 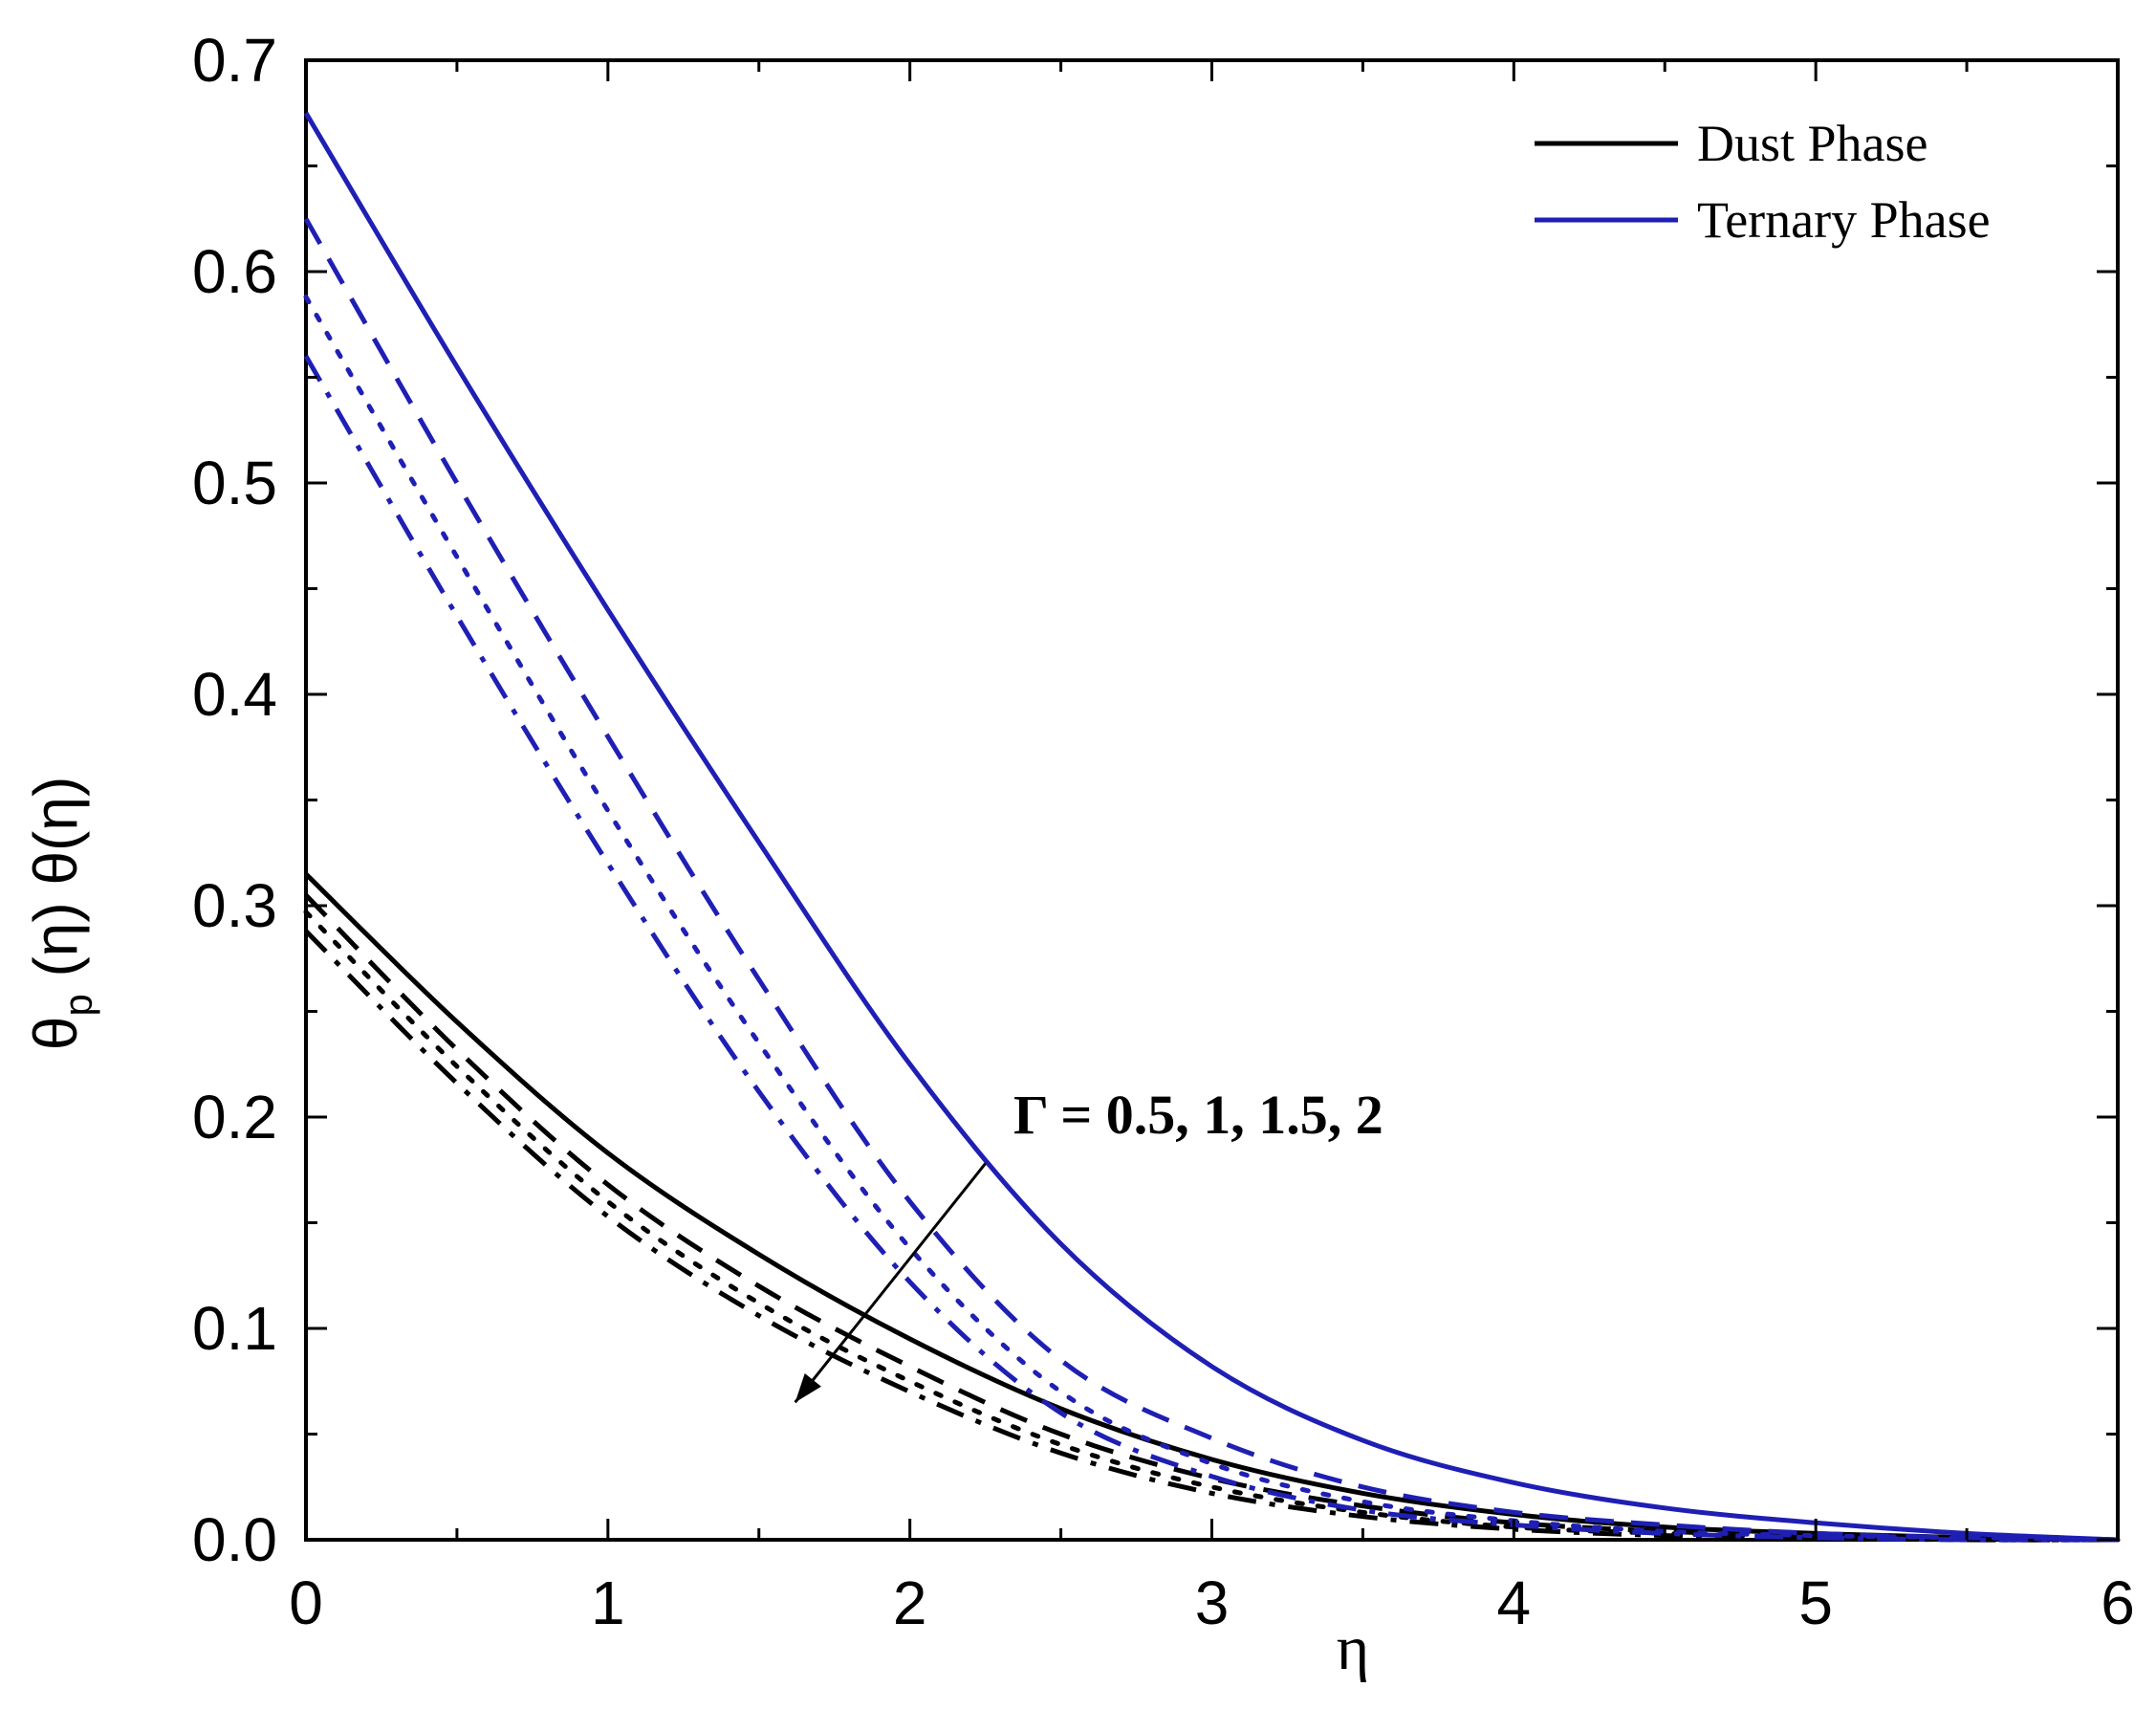 I want to click on annotation-arrow, so click(x=890, y=1283).